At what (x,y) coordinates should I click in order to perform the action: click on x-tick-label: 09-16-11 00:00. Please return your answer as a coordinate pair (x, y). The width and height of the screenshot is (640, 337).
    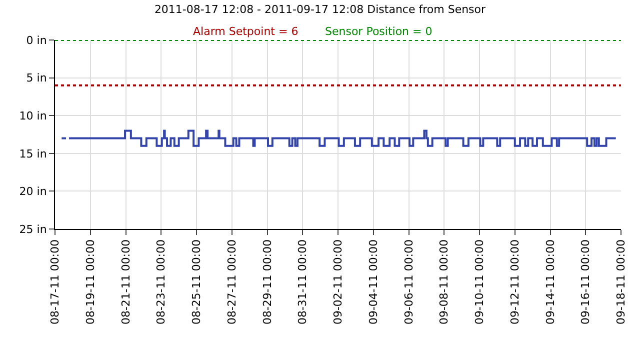
    Looking at the image, I should click on (585, 282).